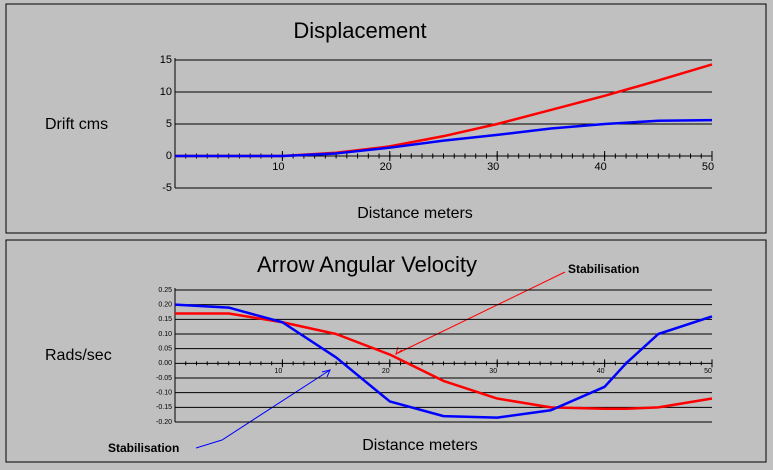 The height and width of the screenshot is (470, 773). Describe the element at coordinates (78, 355) in the screenshot. I see `y-axis-label: Rads/sec` at that location.